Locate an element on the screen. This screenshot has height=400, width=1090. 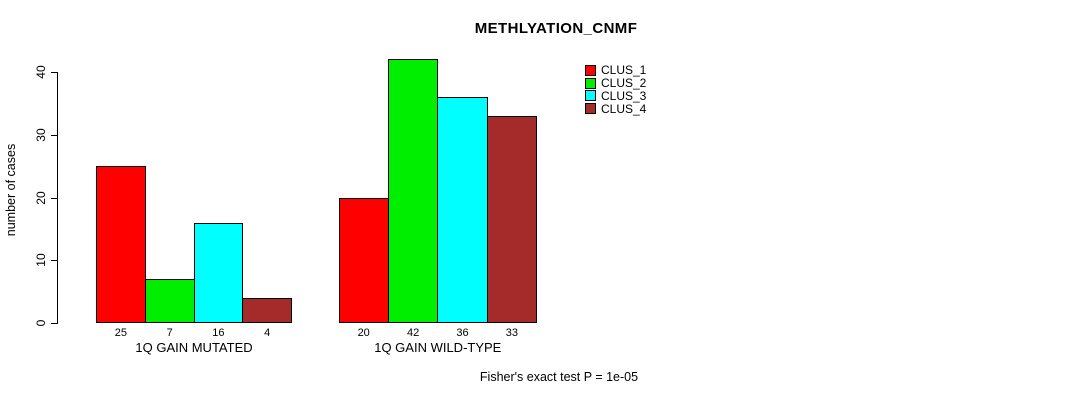
bar-clus_3-group1 is located at coordinates (218, 272).